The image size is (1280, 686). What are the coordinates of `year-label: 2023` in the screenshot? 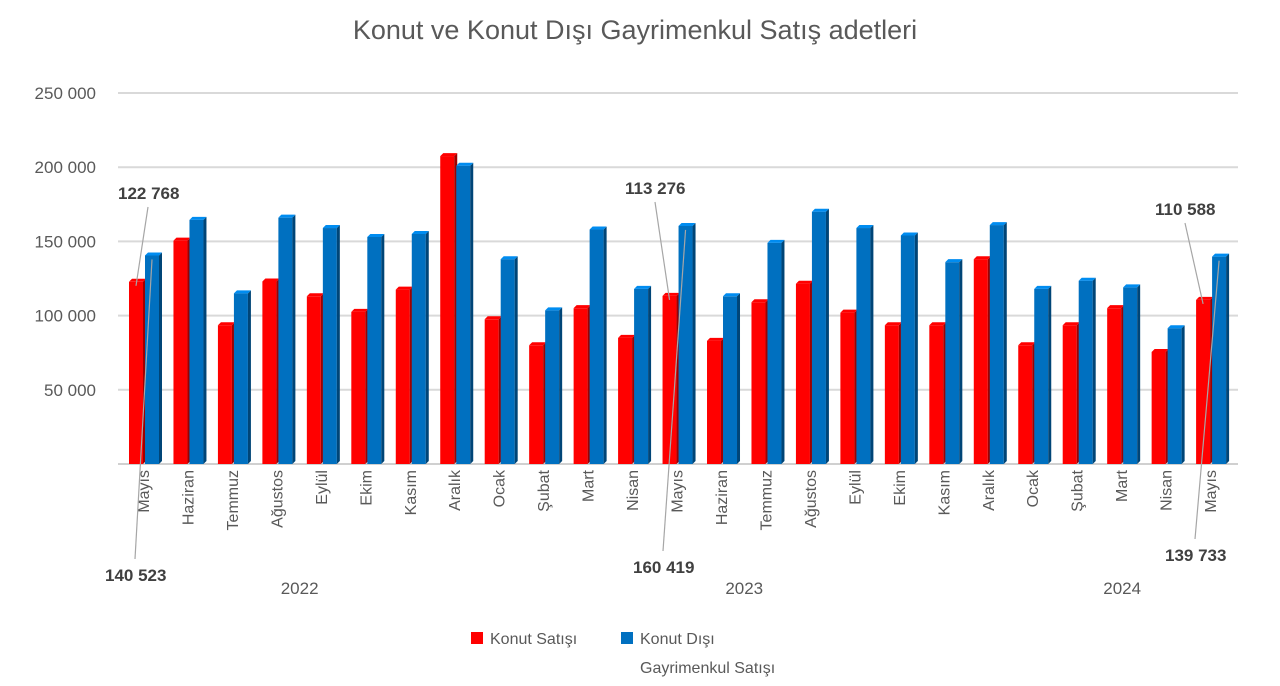 It's located at (744, 588).